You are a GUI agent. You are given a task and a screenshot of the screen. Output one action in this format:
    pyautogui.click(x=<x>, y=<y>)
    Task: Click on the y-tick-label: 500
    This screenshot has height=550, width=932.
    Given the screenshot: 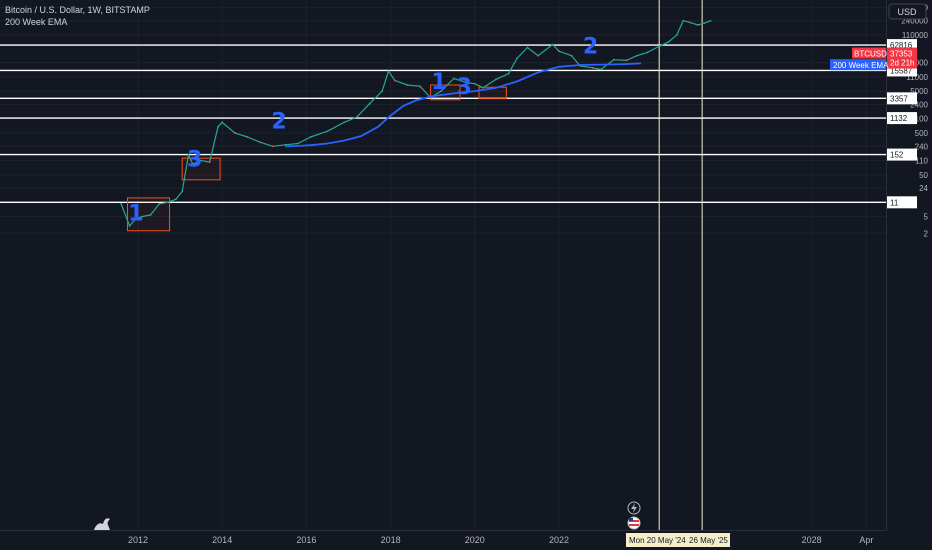 What is the action you would take?
    pyautogui.click(x=922, y=133)
    